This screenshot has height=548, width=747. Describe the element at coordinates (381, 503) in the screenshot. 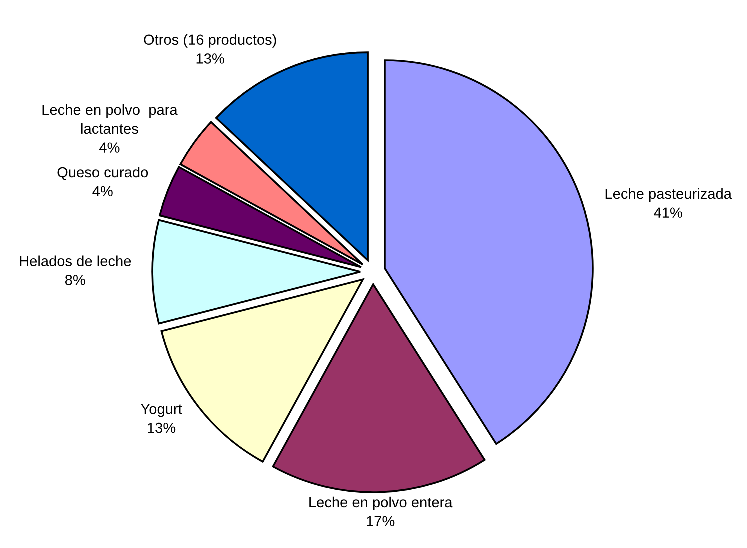

I see `slice-label: Leche en polvo entera` at that location.